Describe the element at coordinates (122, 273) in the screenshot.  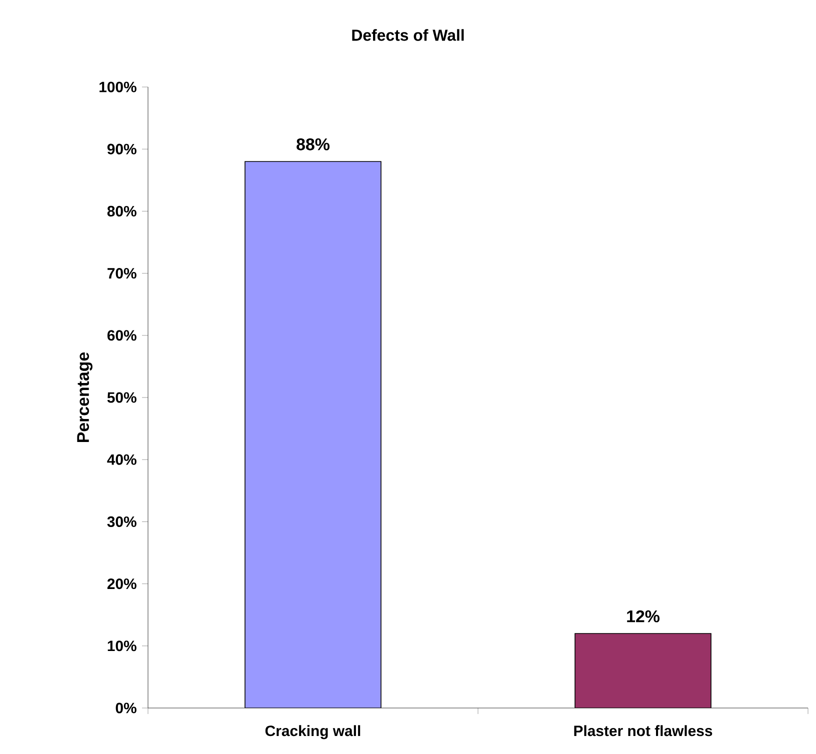
I see `y-tick-label: 70%` at that location.